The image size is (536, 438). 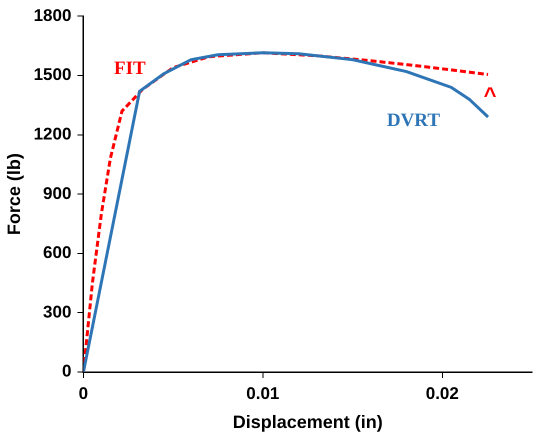 I want to click on annotation: ^, so click(x=490, y=95).